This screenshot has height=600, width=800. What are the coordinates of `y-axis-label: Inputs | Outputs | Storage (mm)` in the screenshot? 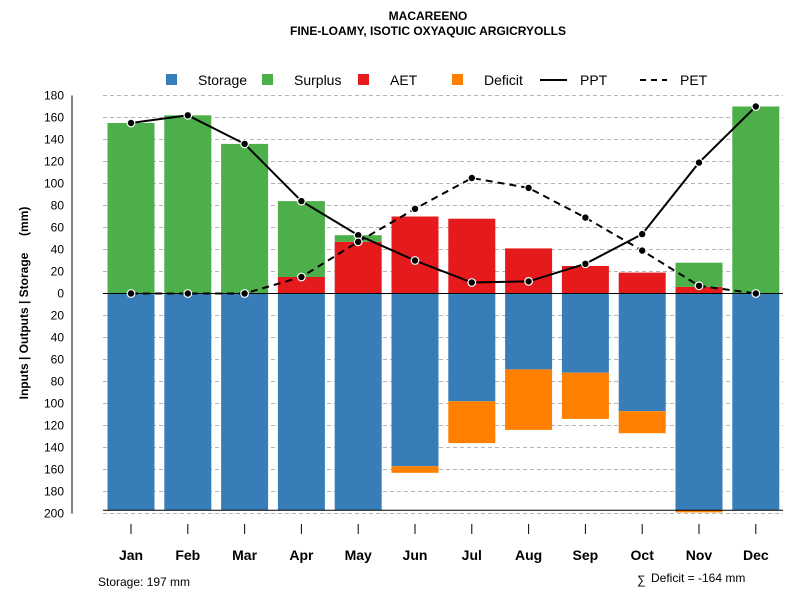 It's located at (24, 303).